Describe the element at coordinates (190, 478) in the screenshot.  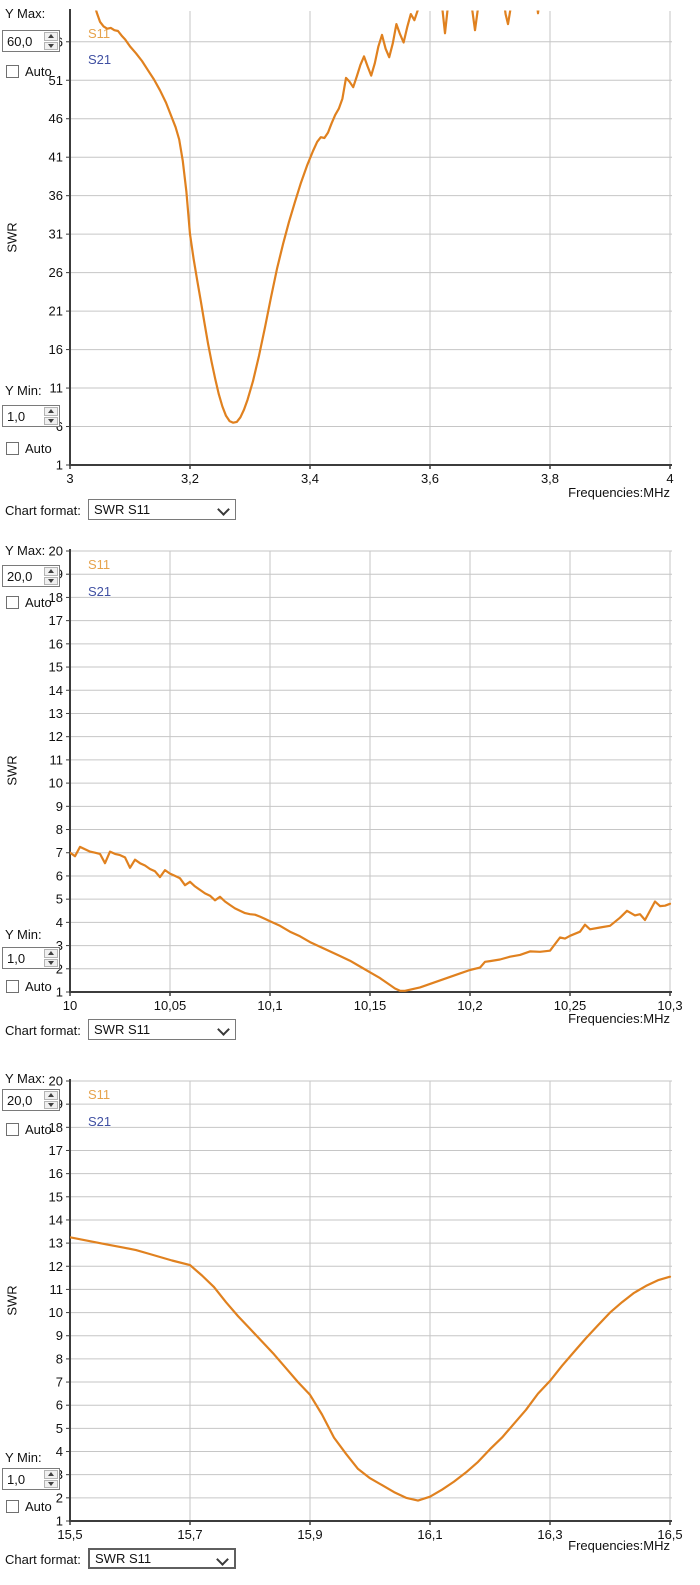
I see `svg-text: 3,2` at that location.